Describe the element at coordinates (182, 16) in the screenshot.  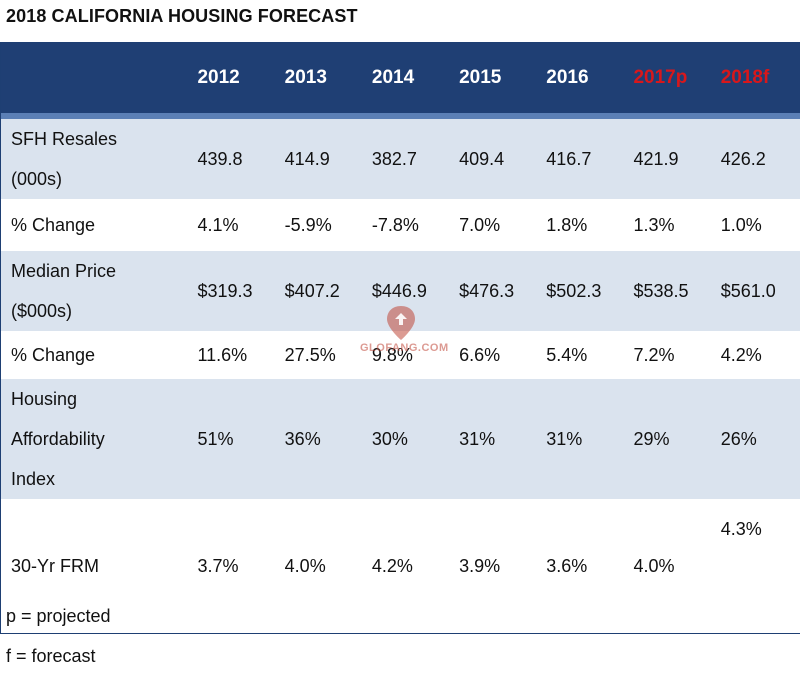
I see `page-title: 2018 CALIFORNIA HOUSING FORECAST` at that location.